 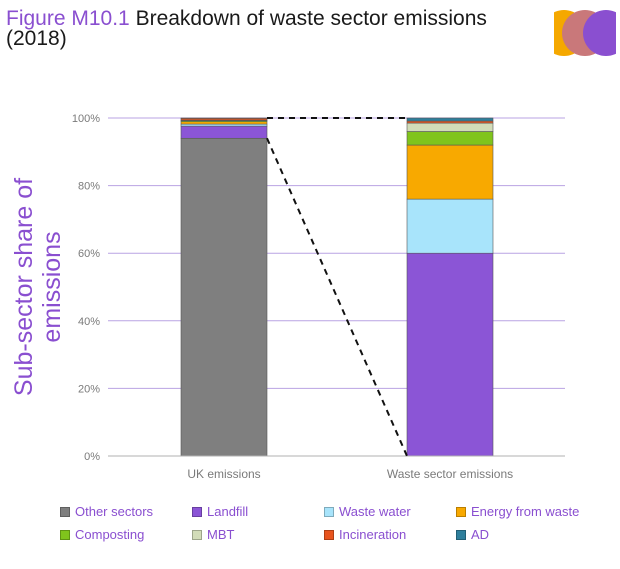 What do you see at coordinates (223, 474) in the screenshot?
I see `x-category-label: UK emissions` at bounding box center [223, 474].